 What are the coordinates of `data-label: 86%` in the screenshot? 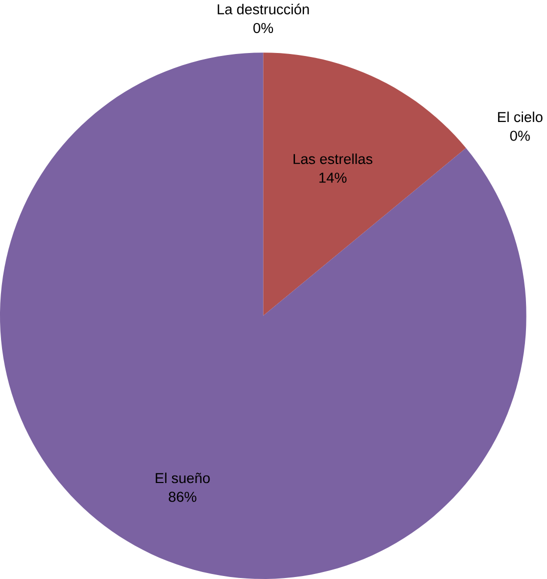 It's located at (182, 497).